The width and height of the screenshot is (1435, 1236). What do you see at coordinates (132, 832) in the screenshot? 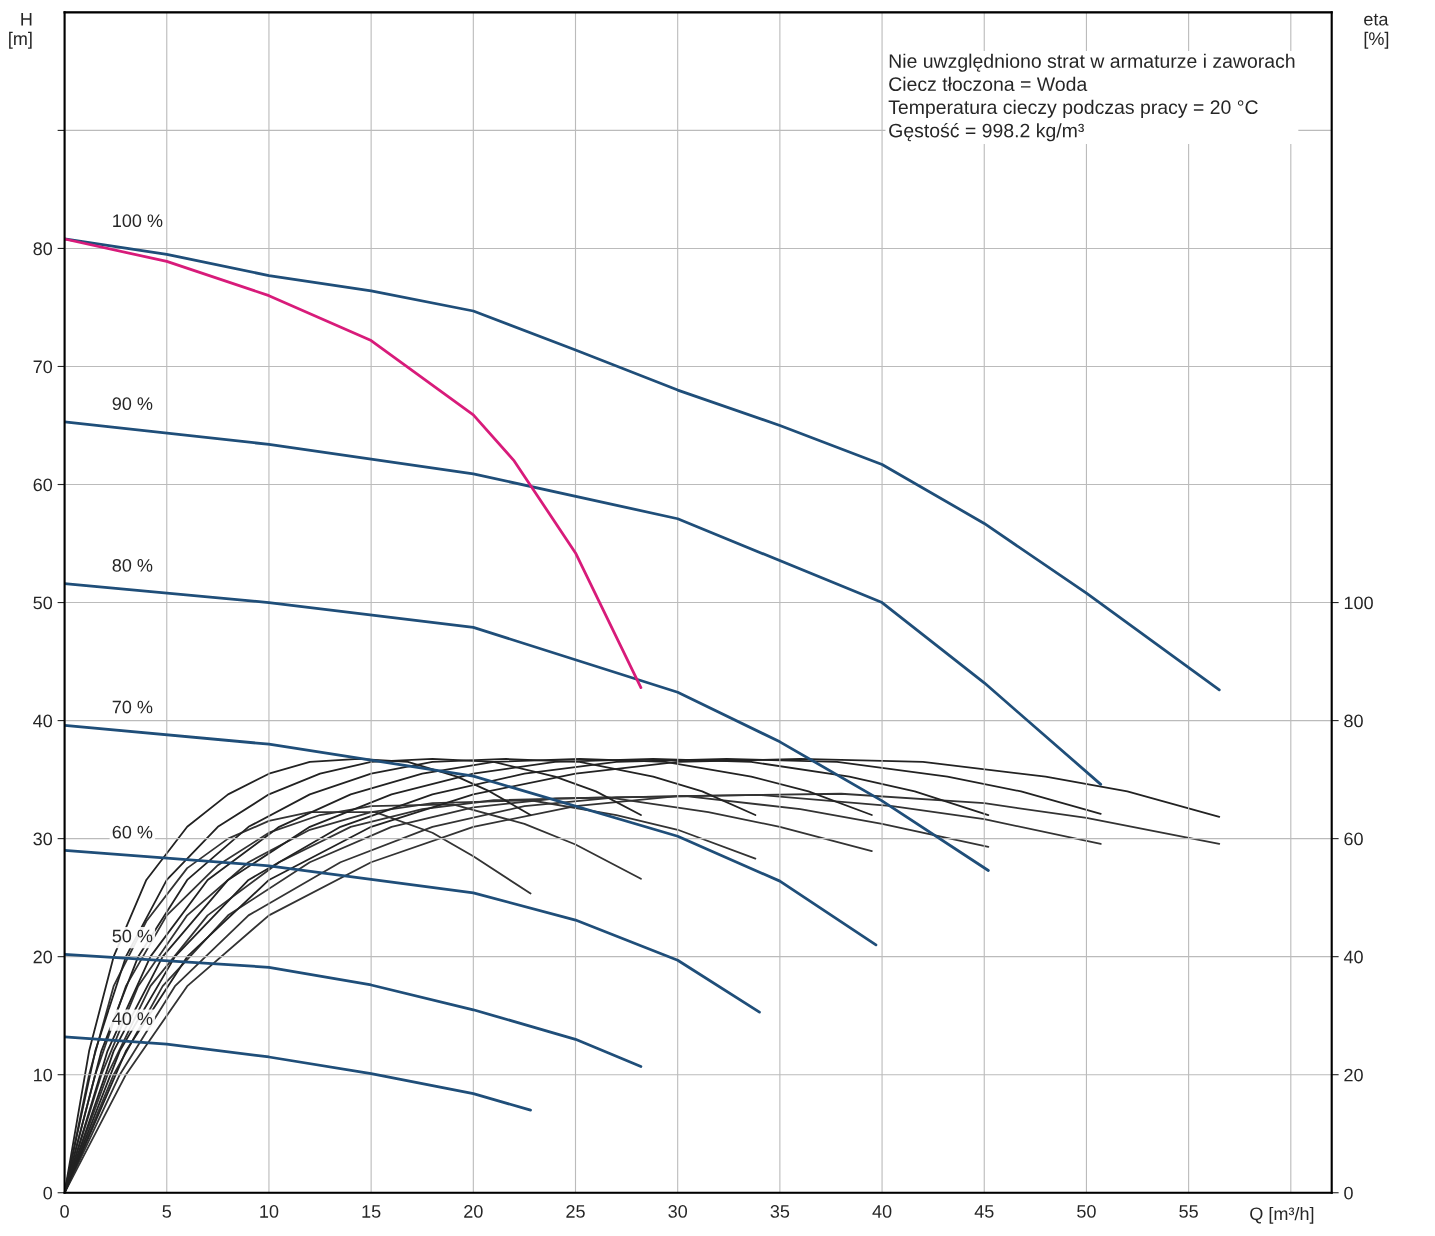
I see `series-label: 60 %` at bounding box center [132, 832].